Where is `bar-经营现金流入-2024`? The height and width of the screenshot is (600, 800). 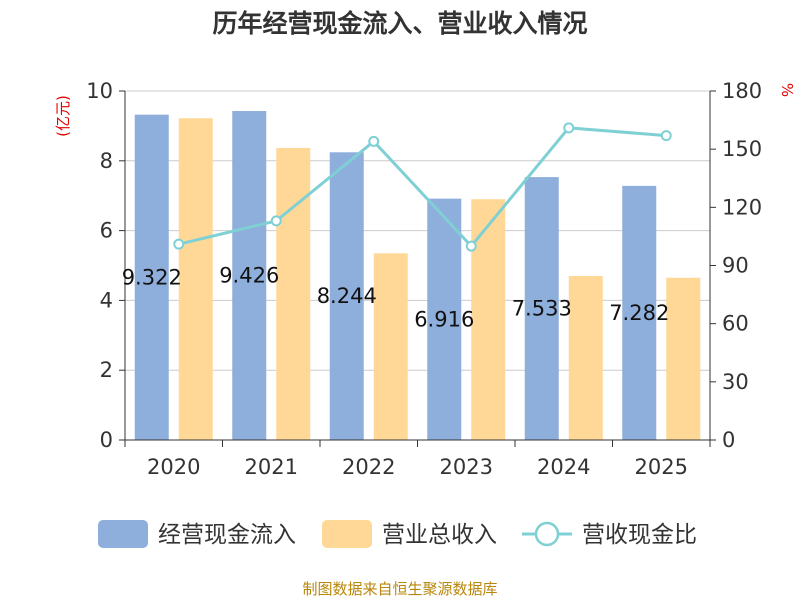 bar-经营现金流入-2024 is located at coordinates (541, 308).